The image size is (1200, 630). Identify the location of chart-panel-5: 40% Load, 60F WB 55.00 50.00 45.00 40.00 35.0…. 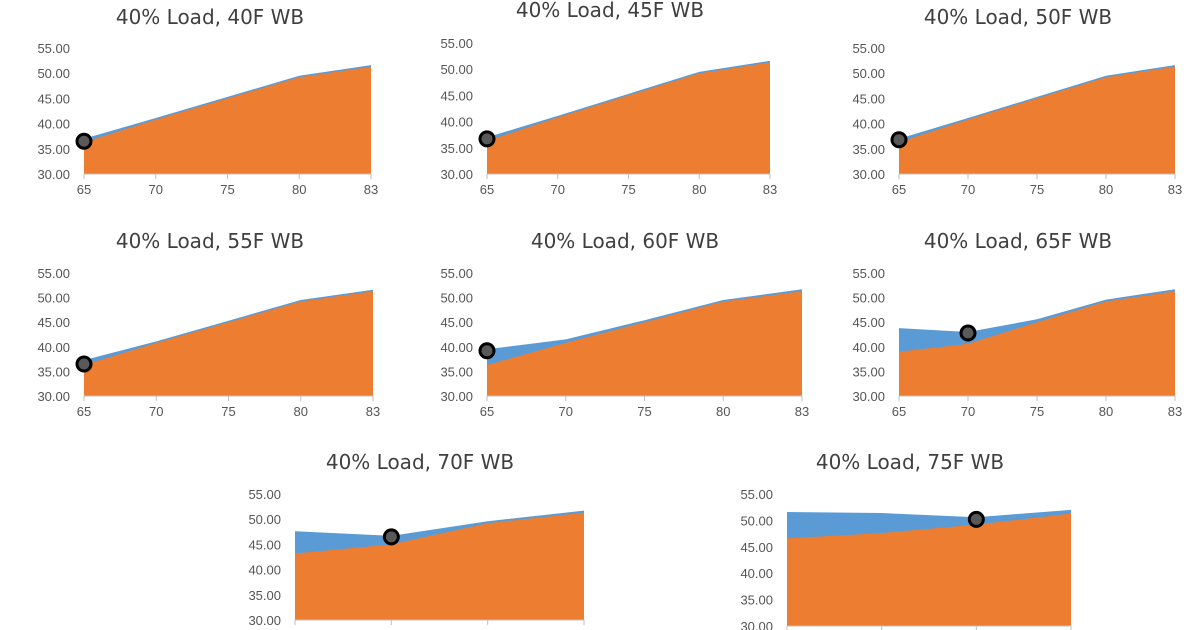
(624, 324).